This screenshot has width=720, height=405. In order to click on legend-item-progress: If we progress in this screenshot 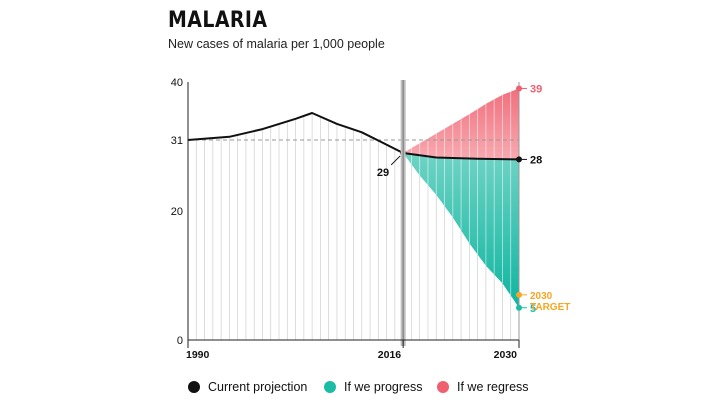, I will do `click(373, 387)`.